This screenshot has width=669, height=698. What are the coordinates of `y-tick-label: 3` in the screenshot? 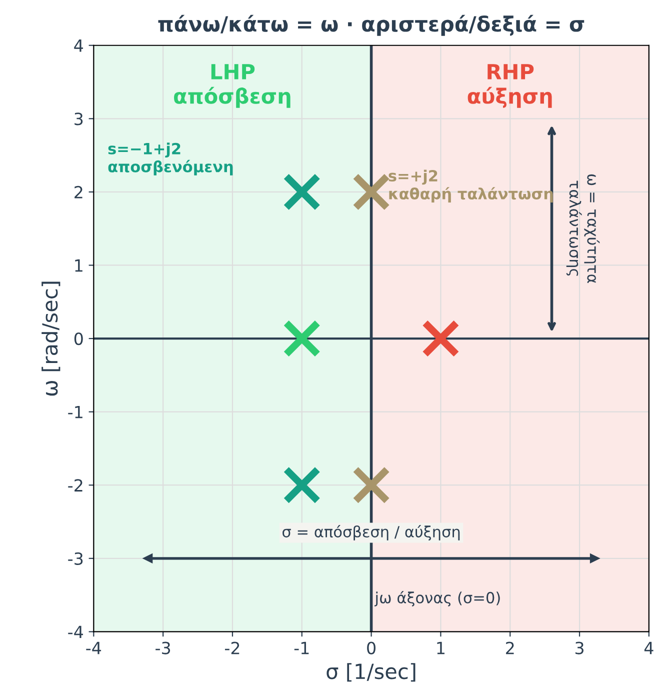 It's located at (78, 119).